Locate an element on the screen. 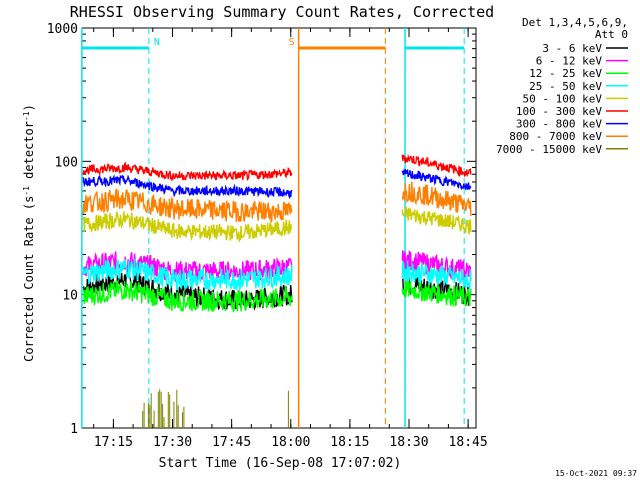  x-tick-label: 18:00 is located at coordinates (290, 442).